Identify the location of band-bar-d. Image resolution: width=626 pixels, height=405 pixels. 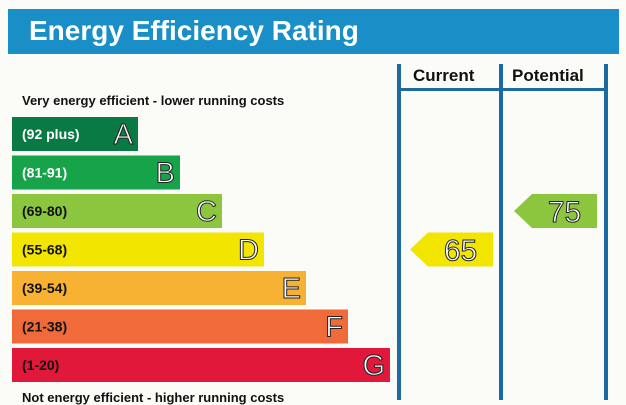
(138, 249).